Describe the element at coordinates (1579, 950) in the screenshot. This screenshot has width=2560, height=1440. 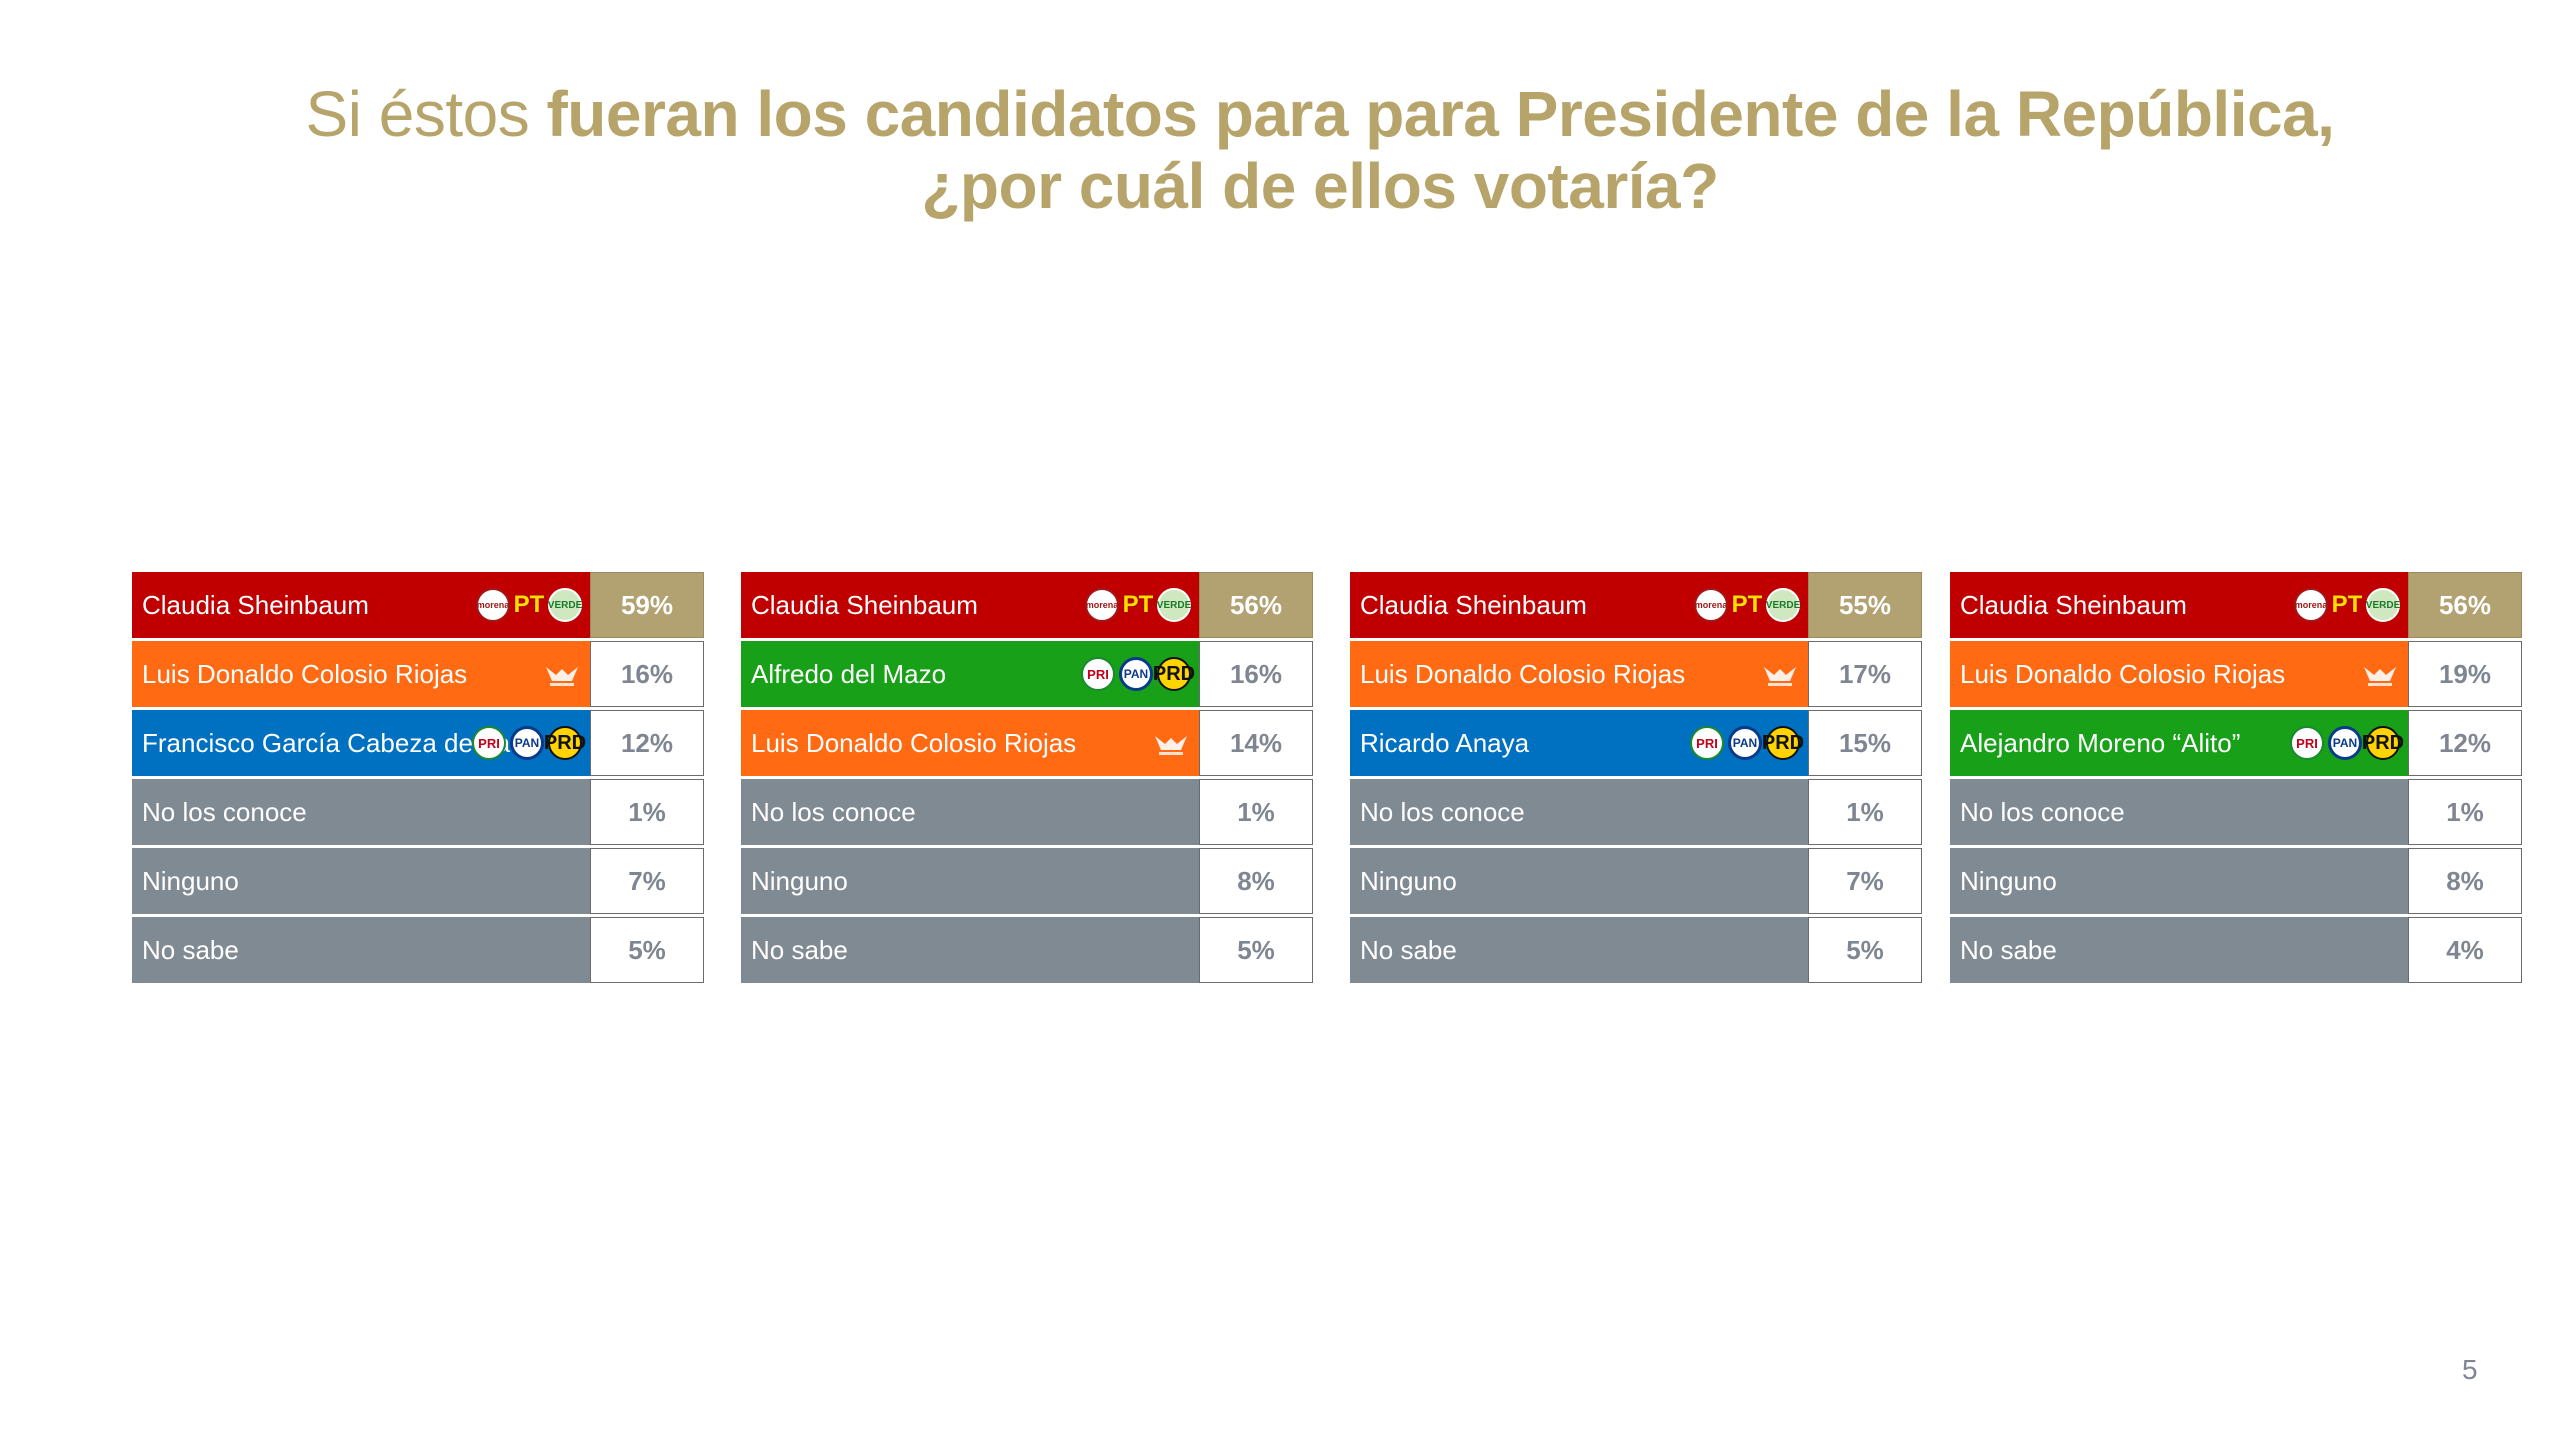
I see `candidate-cell: No sabe` at that location.